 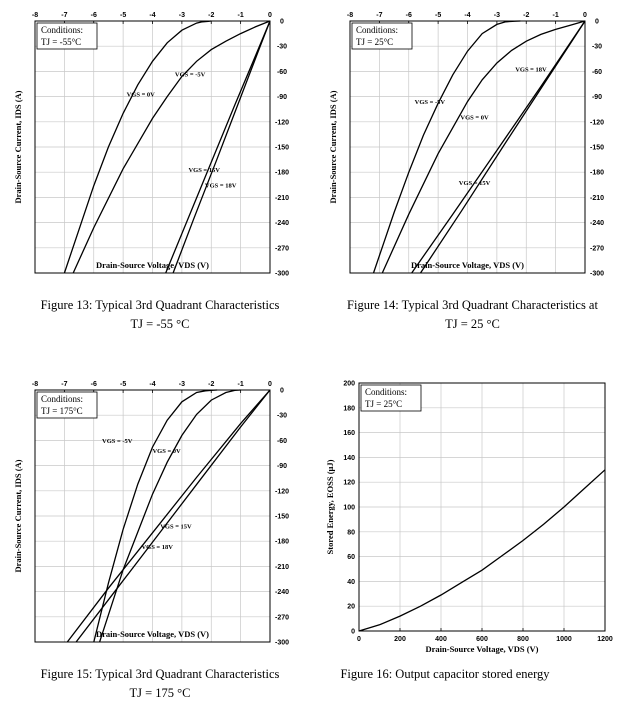 I want to click on figure-15-caption-line2: TJ = 175 °C, so click(x=160, y=693).